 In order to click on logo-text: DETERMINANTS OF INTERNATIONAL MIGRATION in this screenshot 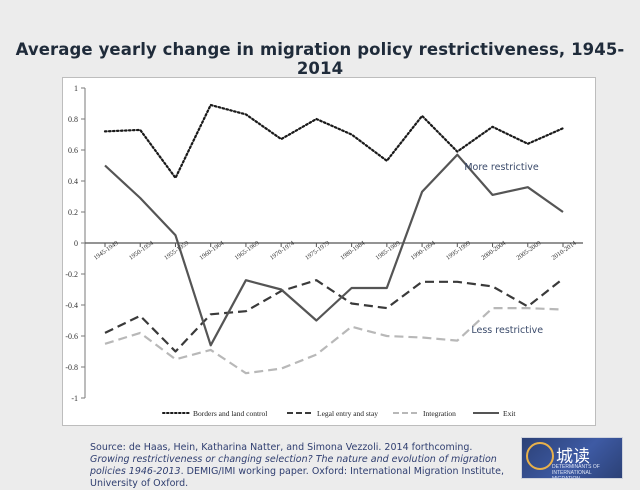, I will do `click(576, 473)`.